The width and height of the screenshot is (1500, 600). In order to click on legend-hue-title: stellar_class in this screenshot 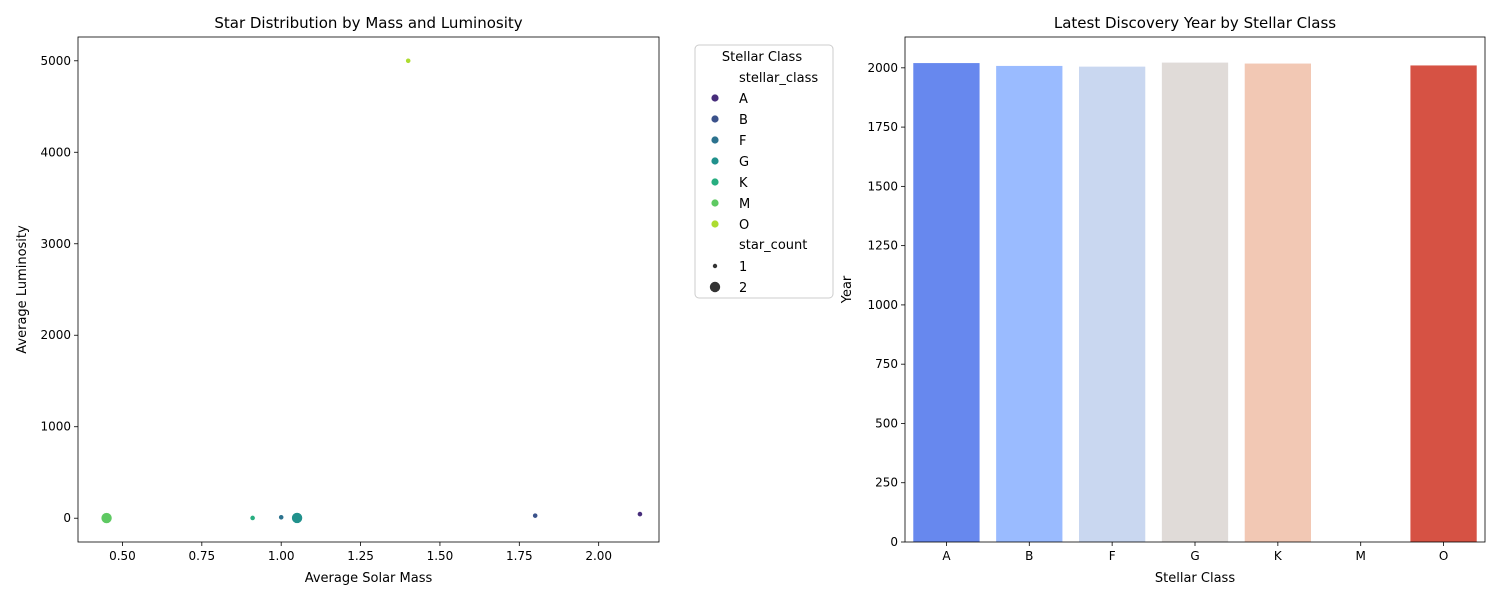, I will do `click(778, 78)`.